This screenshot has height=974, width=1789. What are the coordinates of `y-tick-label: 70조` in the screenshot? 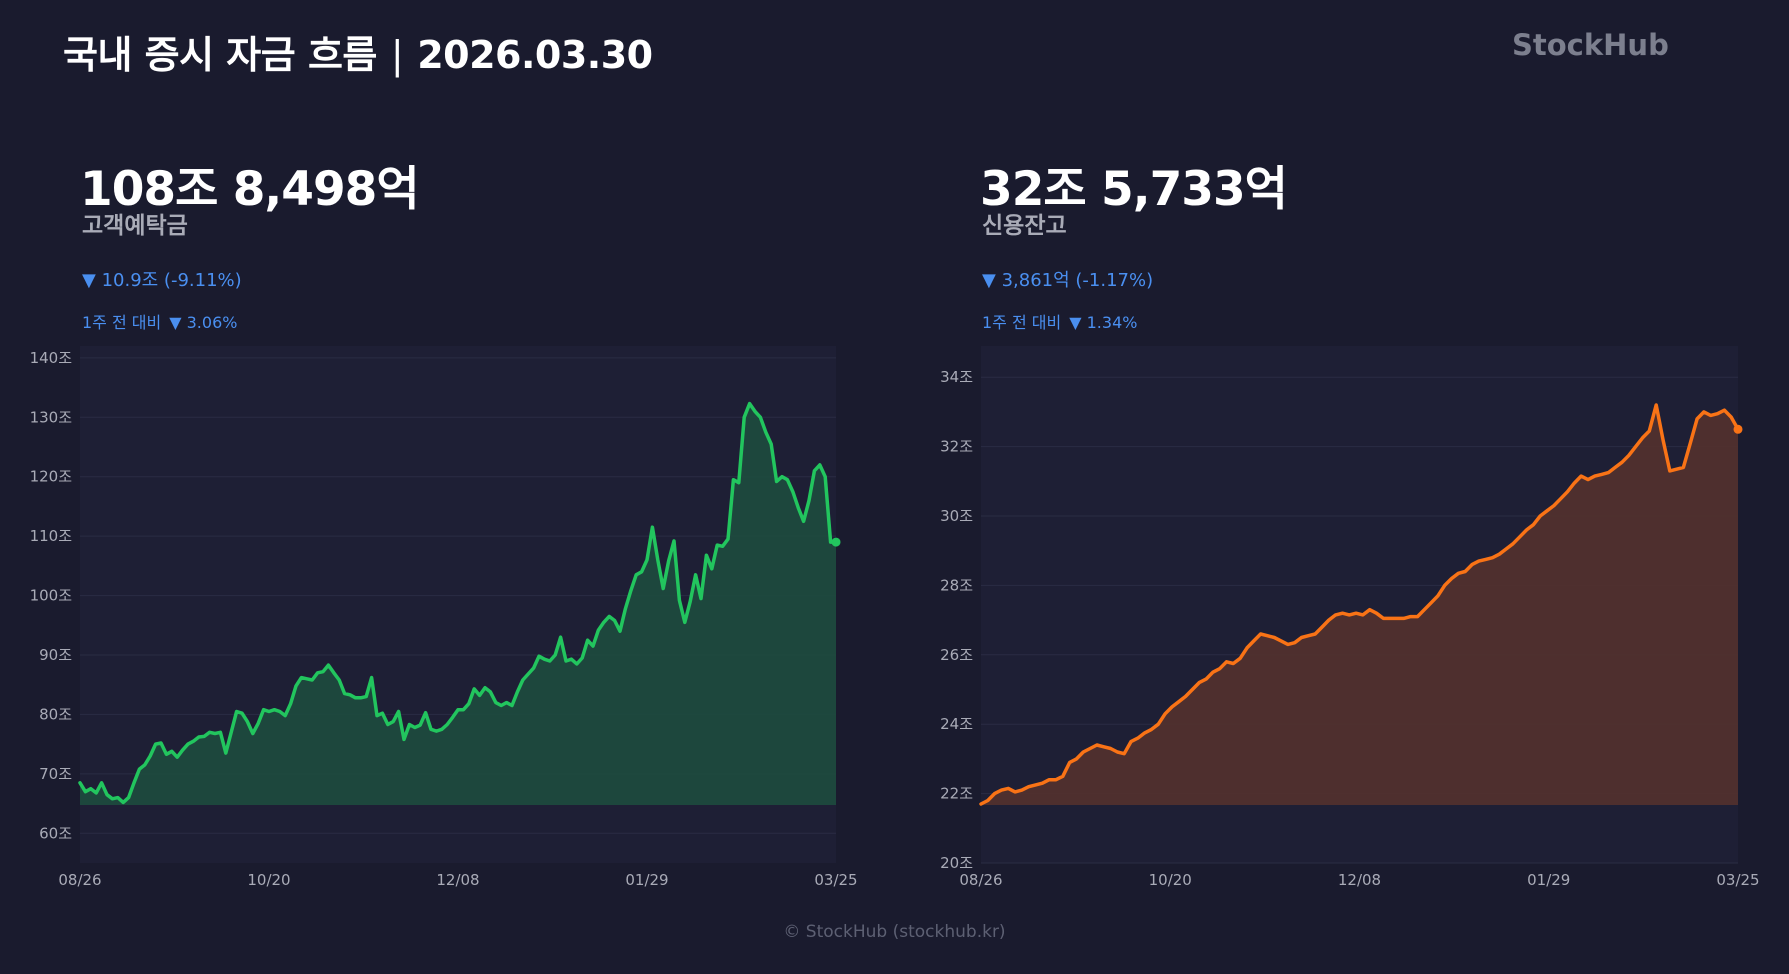 It's located at (55, 774).